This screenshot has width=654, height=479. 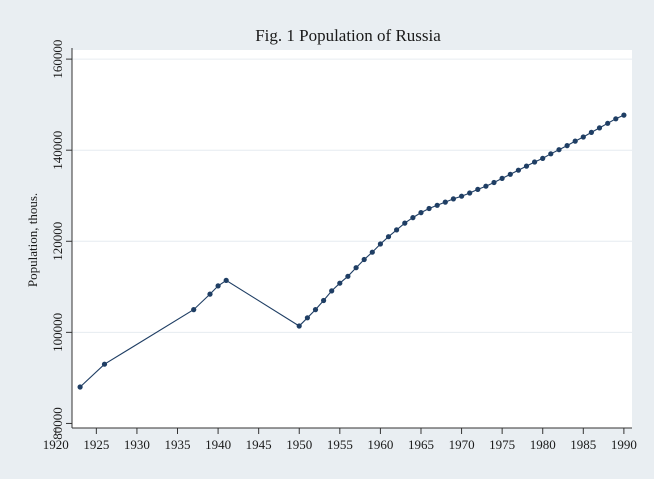 What do you see at coordinates (494, 182) in the screenshot?
I see `data-point-1974` at bounding box center [494, 182].